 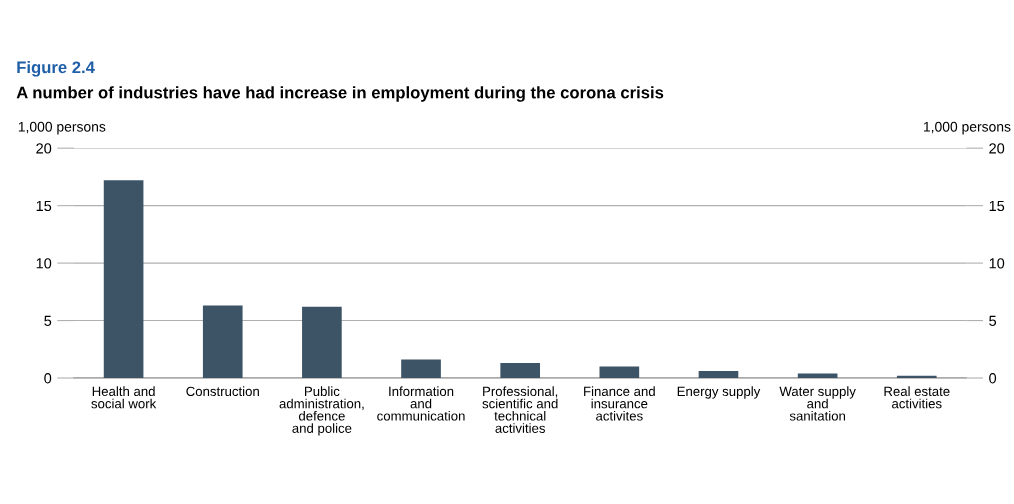 I want to click on x-tick-label: Water supply and sanitation, so click(x=817, y=403).